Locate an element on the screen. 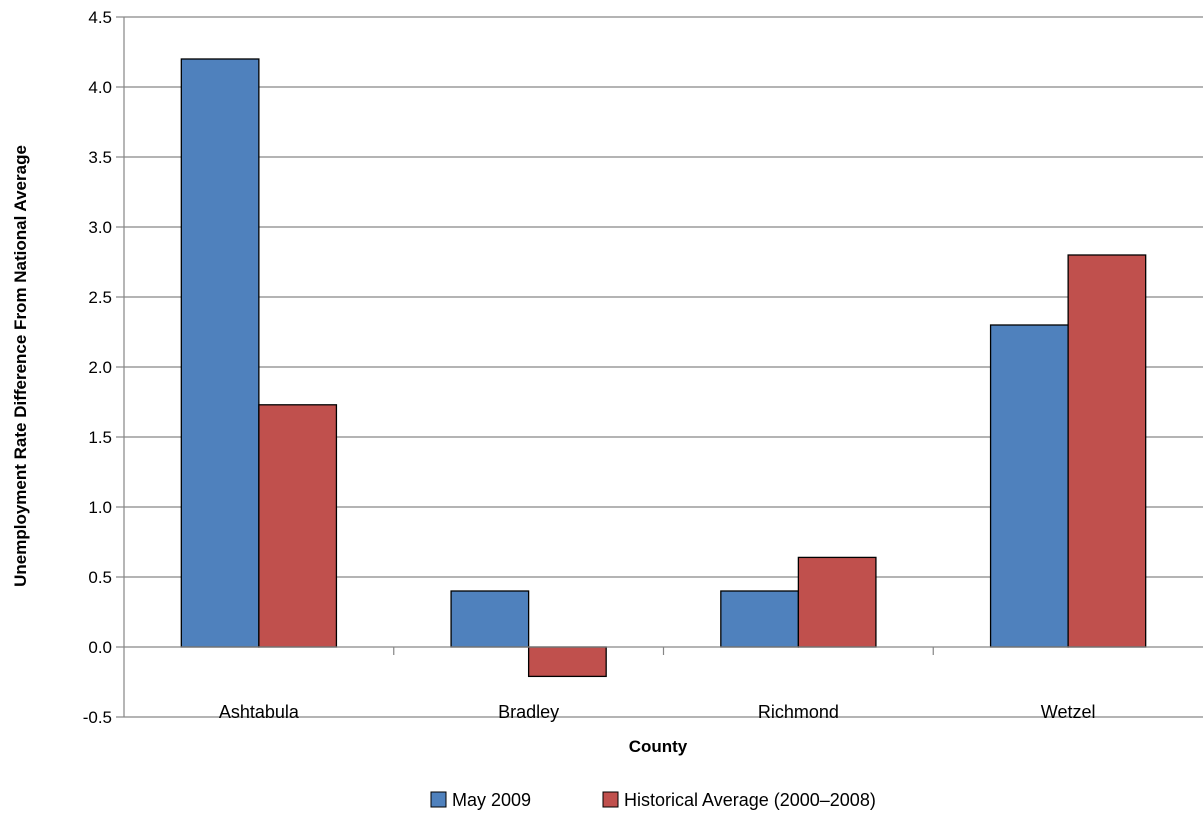  y-tick-label: 0.5 is located at coordinates (100, 577).